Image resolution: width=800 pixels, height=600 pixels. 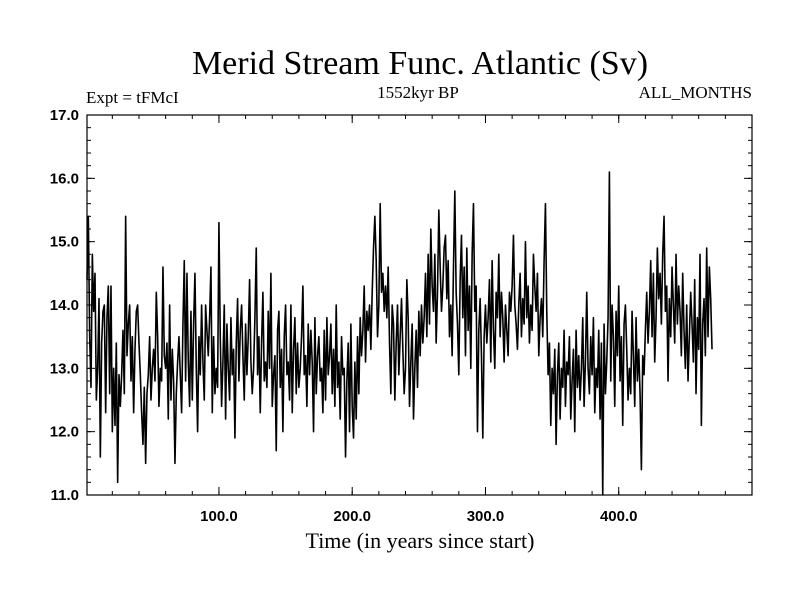 I want to click on months-label: ALL_MONTHS, so click(x=695, y=92).